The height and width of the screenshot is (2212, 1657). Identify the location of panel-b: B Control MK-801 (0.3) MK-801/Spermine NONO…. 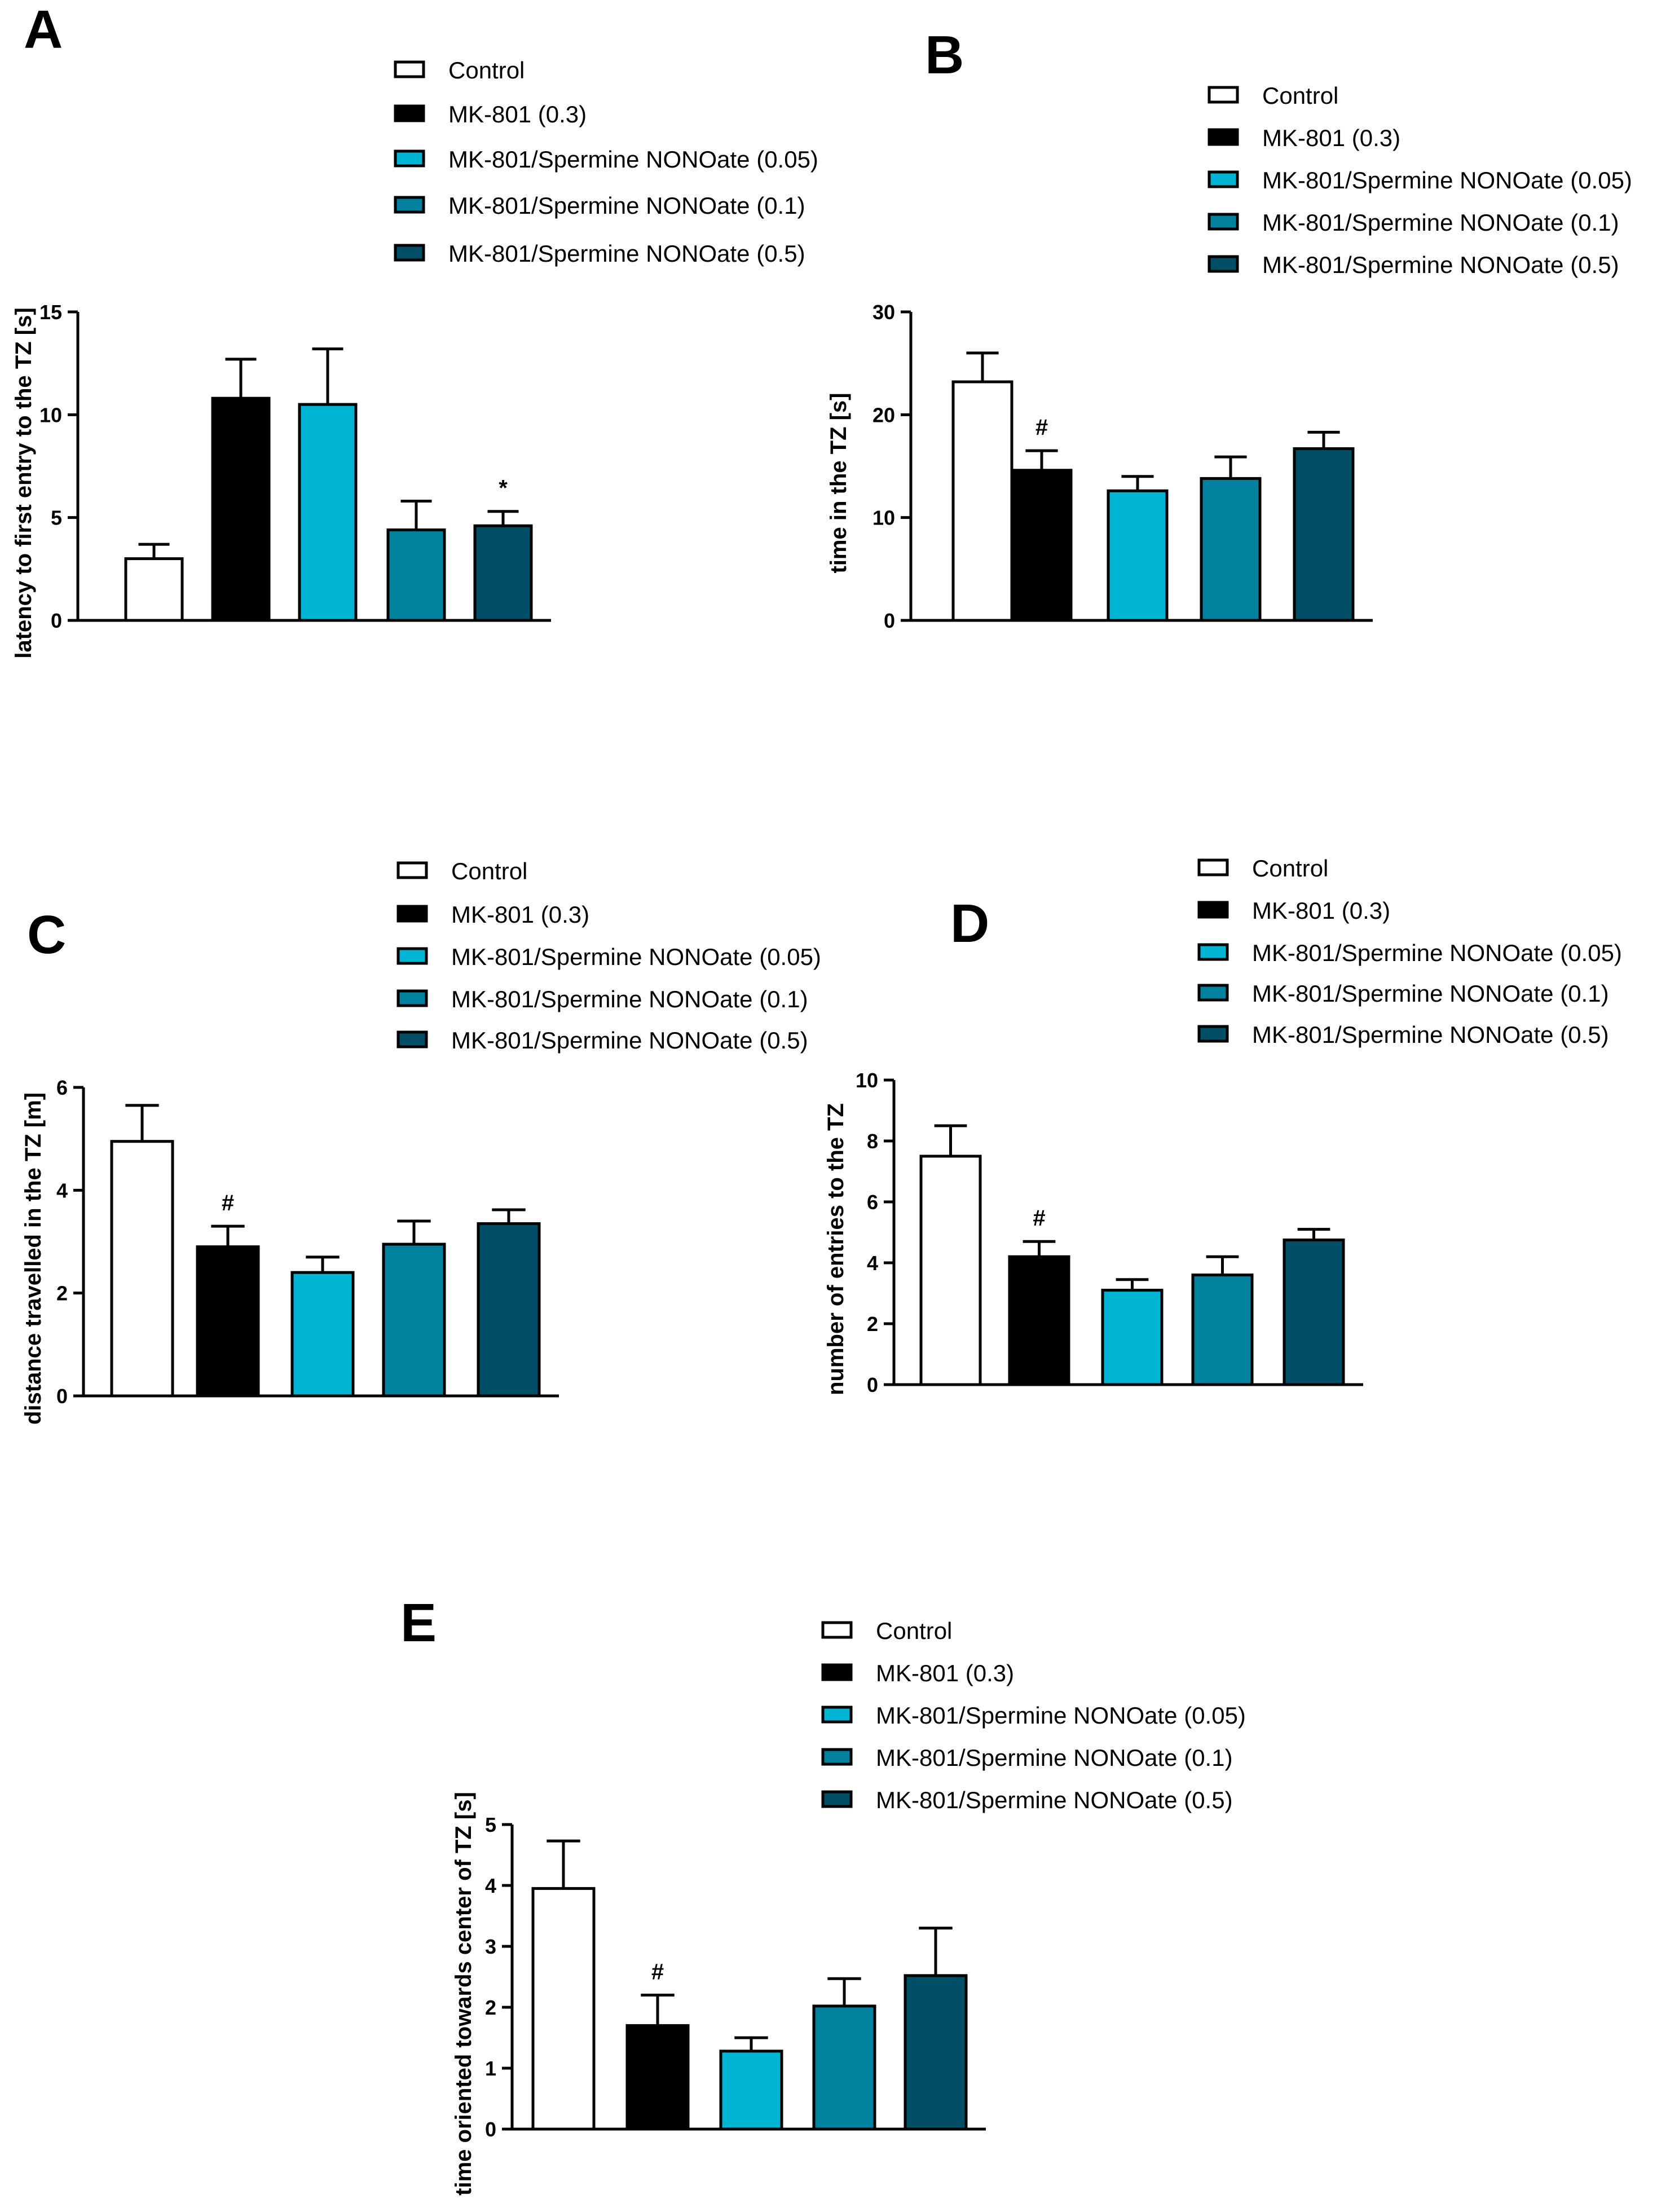
(1229, 328).